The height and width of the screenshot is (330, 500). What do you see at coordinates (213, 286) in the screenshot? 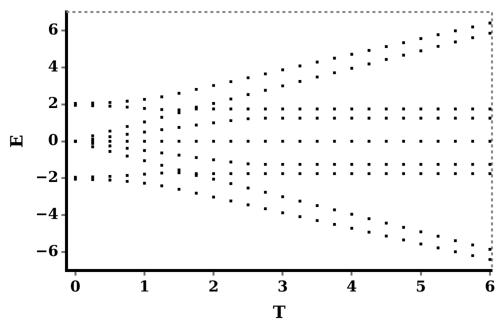
I see `x-tick-label: 2` at bounding box center [213, 286].